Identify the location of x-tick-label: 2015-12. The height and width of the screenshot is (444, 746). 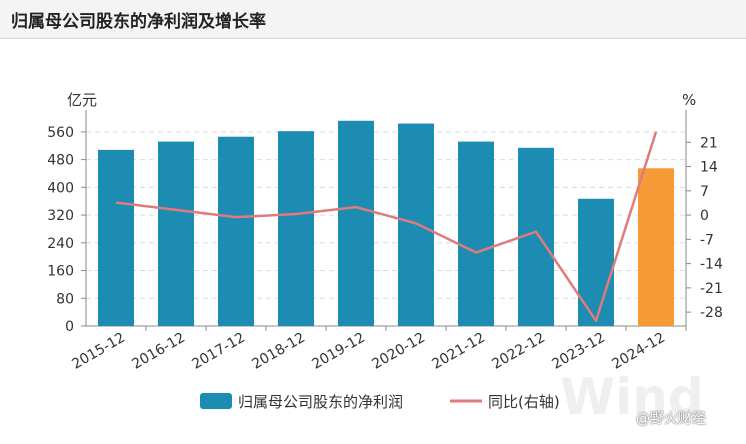
(98, 351).